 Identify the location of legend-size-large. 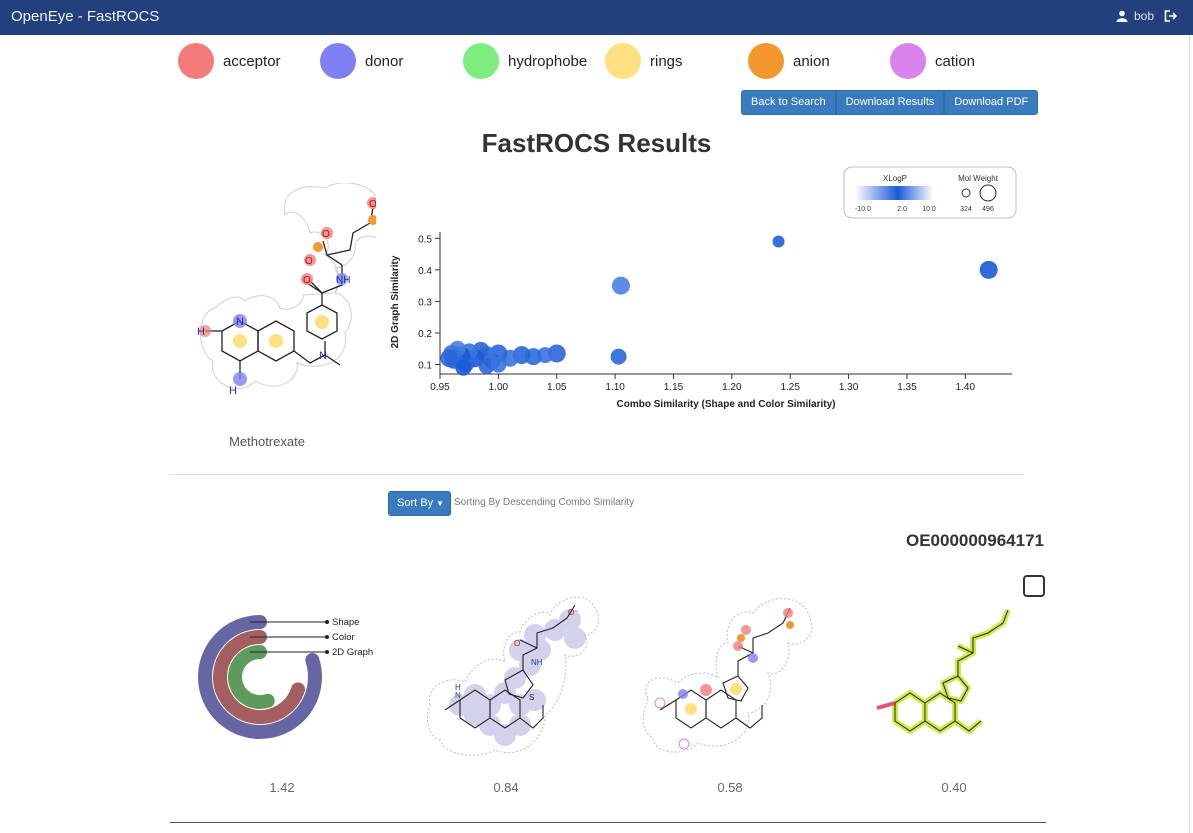
(988, 193).